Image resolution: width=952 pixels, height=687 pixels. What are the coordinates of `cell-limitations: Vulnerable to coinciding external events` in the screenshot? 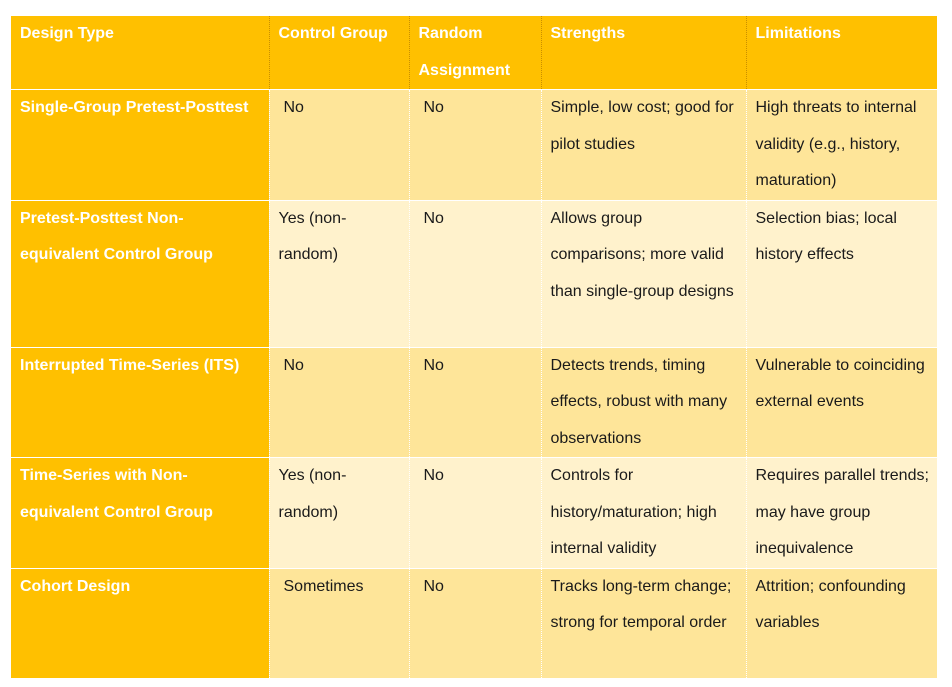 It's located at (841, 402).